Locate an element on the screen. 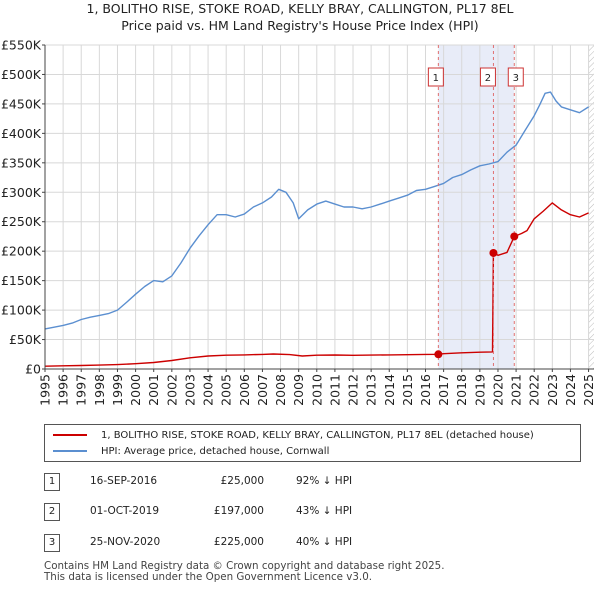 The height and width of the screenshot is (590, 600). x-tick-label: 2020 is located at coordinates (497, 390).